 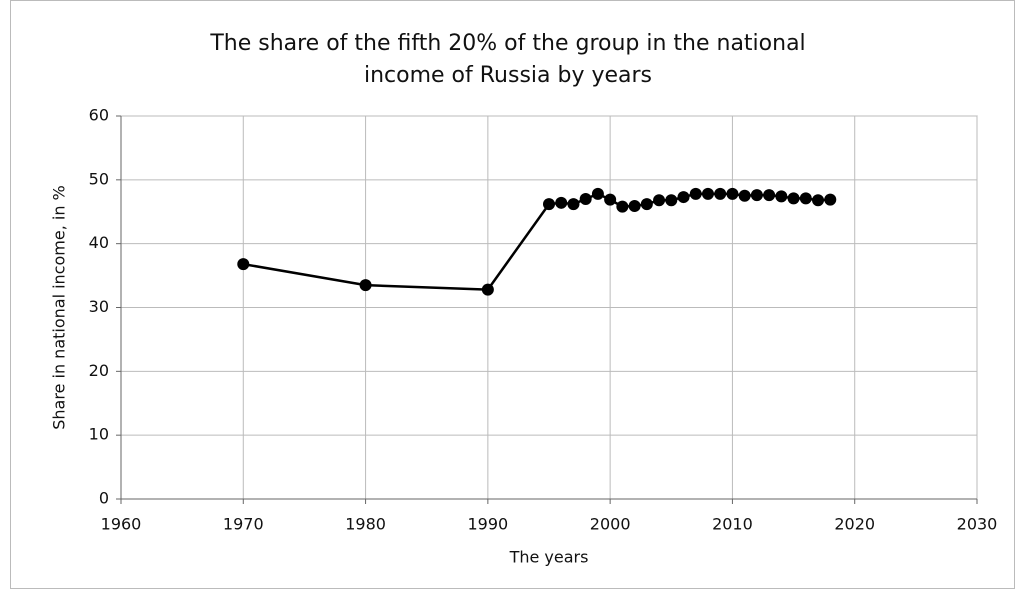 I want to click on x-tick-label: 1970, so click(x=243, y=524).